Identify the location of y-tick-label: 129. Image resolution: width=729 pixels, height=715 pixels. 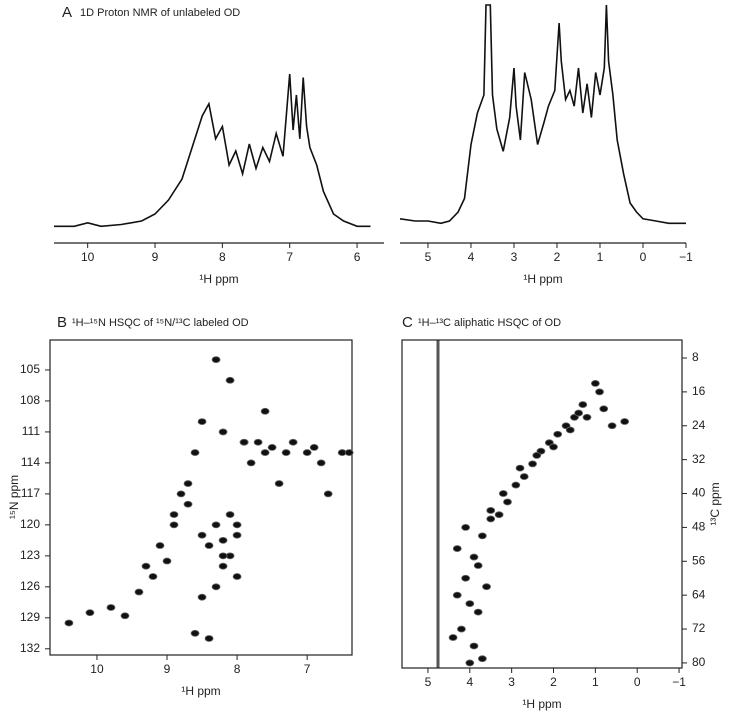
(30, 617).